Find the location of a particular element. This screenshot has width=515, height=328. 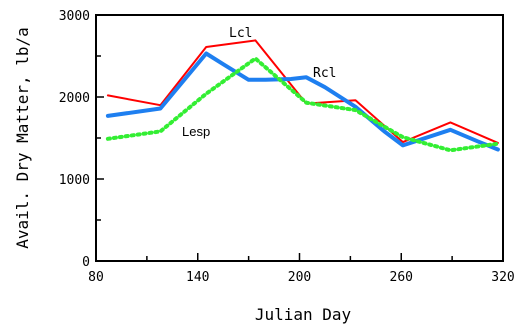

y-axis-title: Avail. Dry Matter, lb/a is located at coordinates (22, 138).